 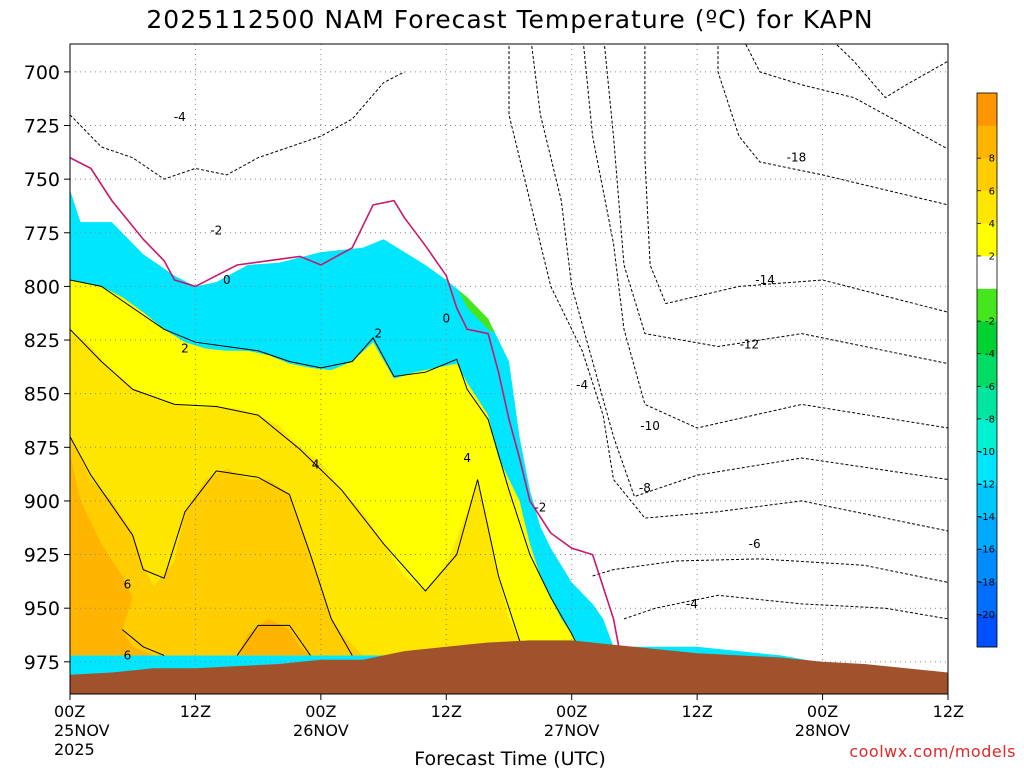 I want to click on y-tick-label-10: 950, so click(x=42, y=609).